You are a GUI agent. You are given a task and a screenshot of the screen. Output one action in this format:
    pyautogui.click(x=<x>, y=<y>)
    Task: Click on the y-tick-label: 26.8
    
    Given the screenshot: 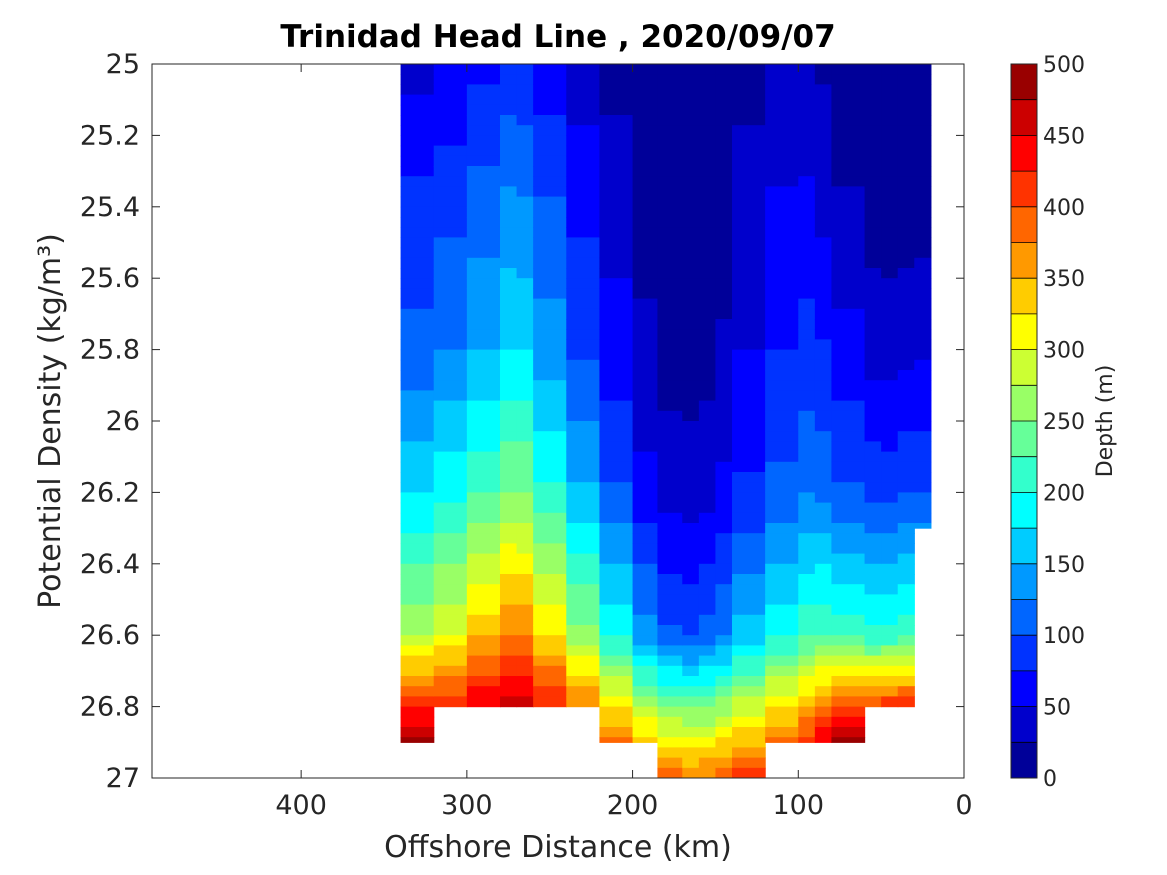 What is the action you would take?
    pyautogui.click(x=110, y=707)
    